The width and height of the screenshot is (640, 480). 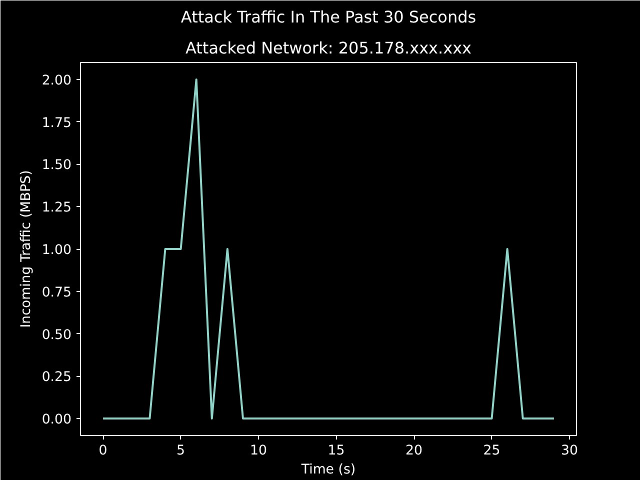 What do you see at coordinates (328, 17) in the screenshot?
I see `chart-title: Attack Traffic In The Past 30 Seconds` at bounding box center [328, 17].